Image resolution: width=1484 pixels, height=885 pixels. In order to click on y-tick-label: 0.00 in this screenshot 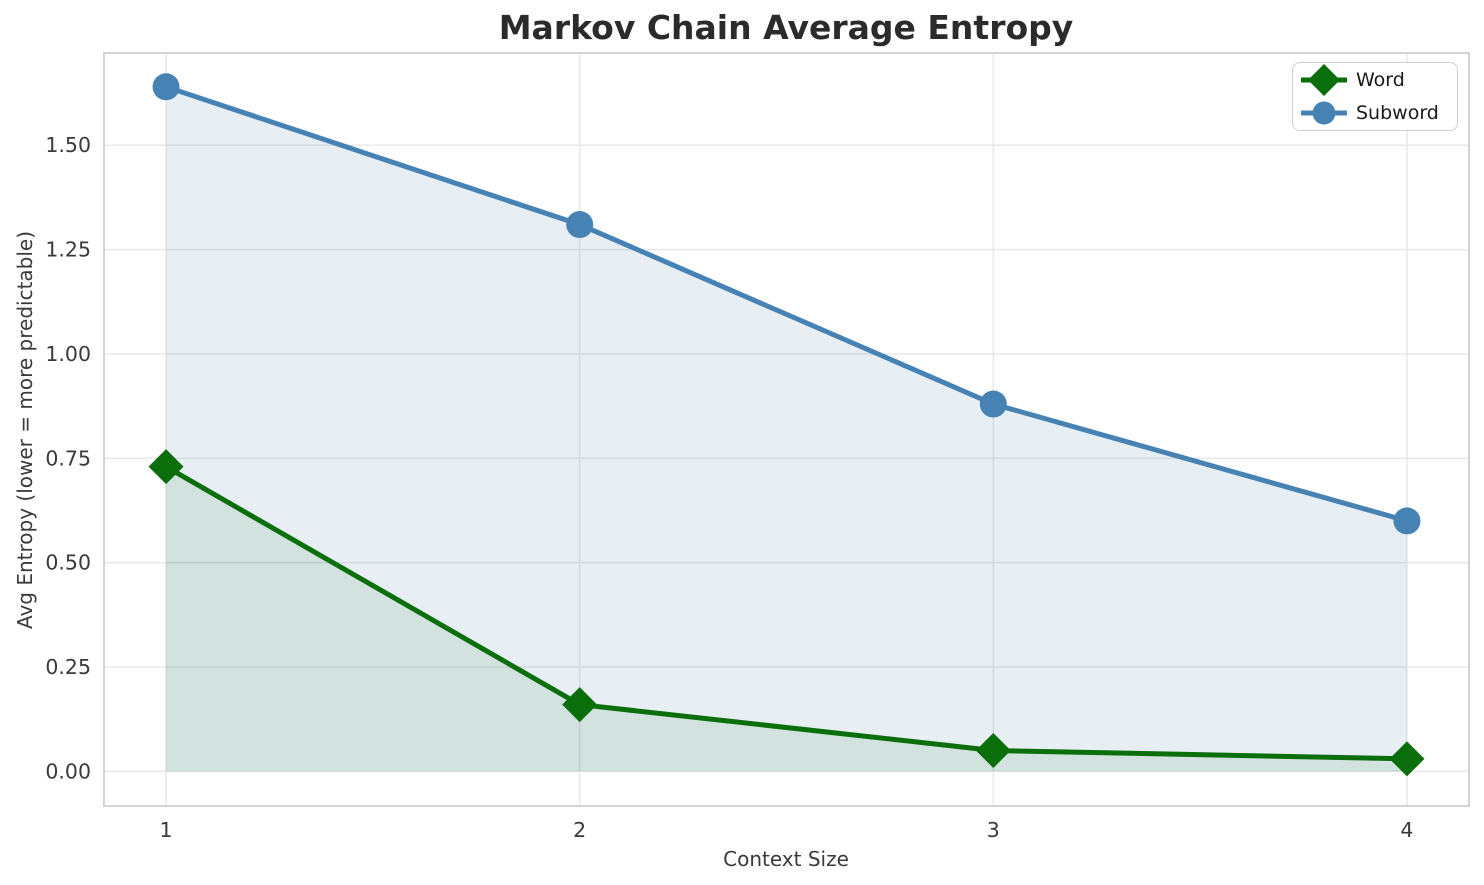, I will do `click(68, 771)`.